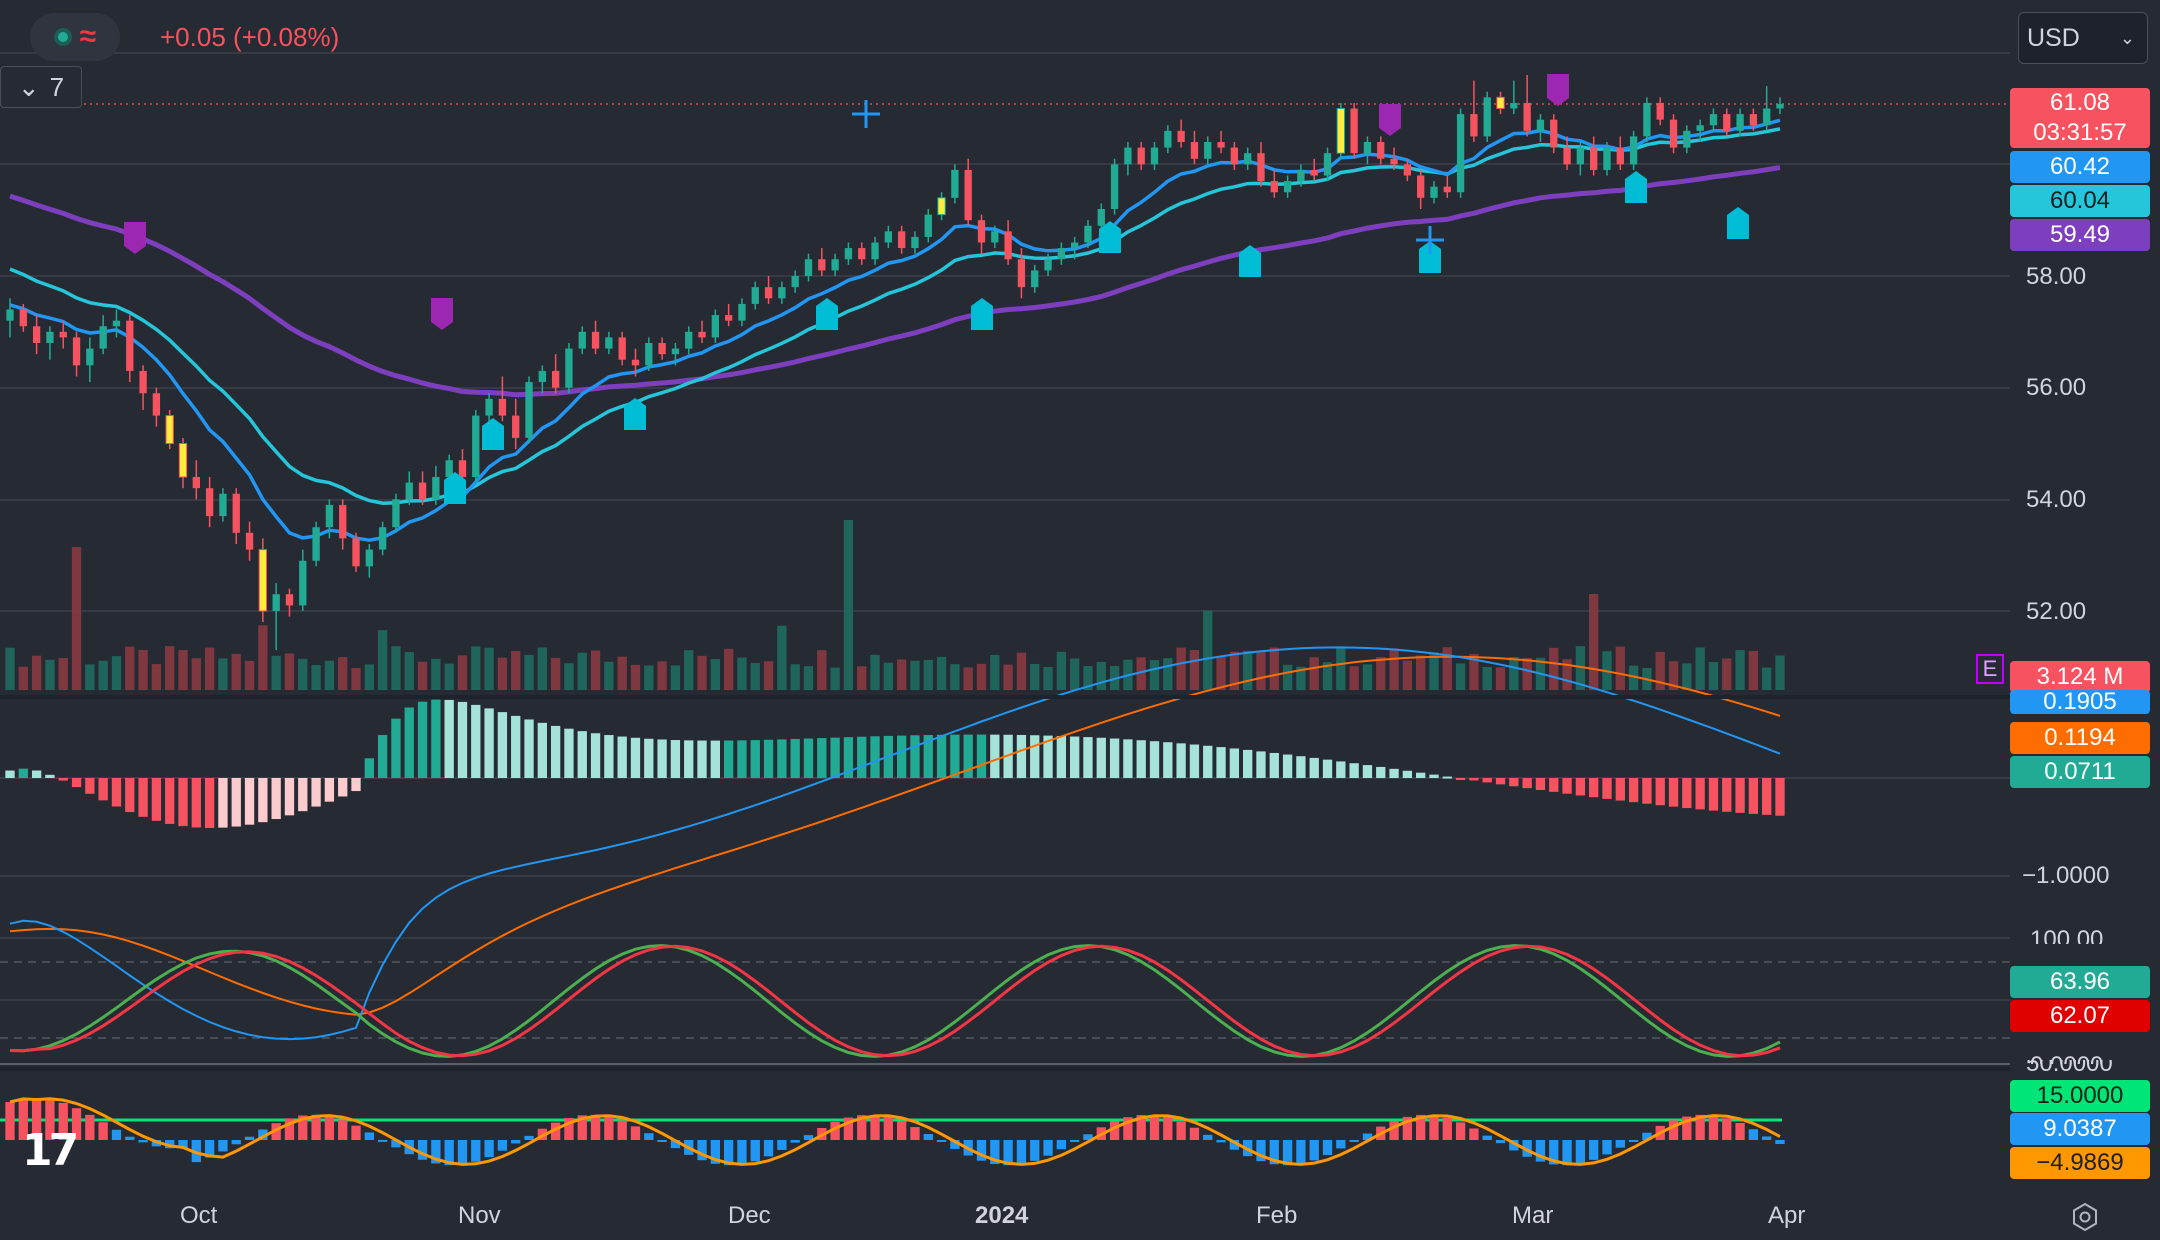  I want to click on earnings-icon: E, so click(1990, 669).